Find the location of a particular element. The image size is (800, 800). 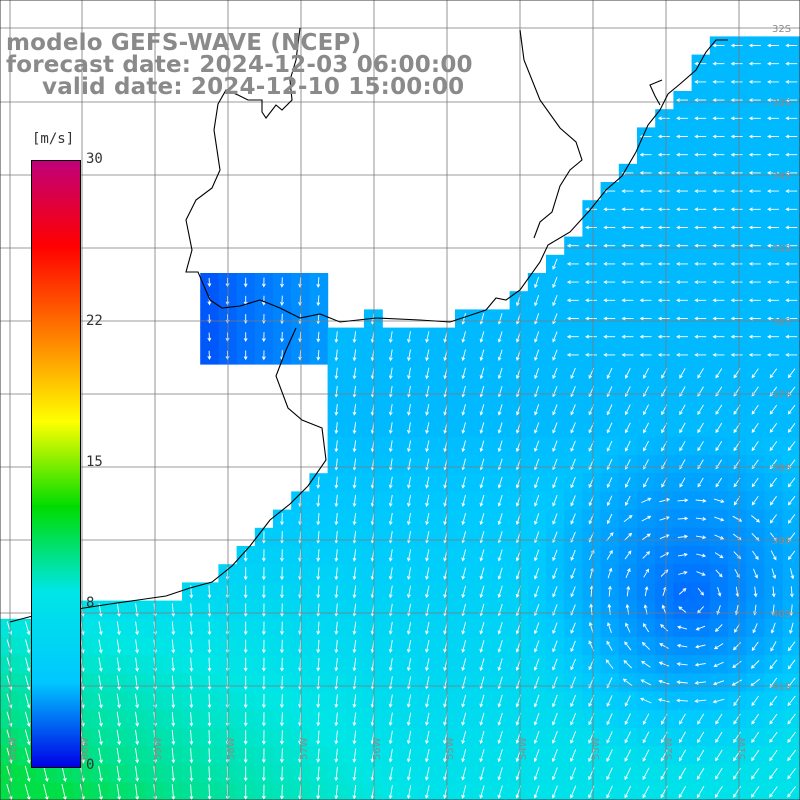

lon-label: 59W is located at coordinates (158, 748).